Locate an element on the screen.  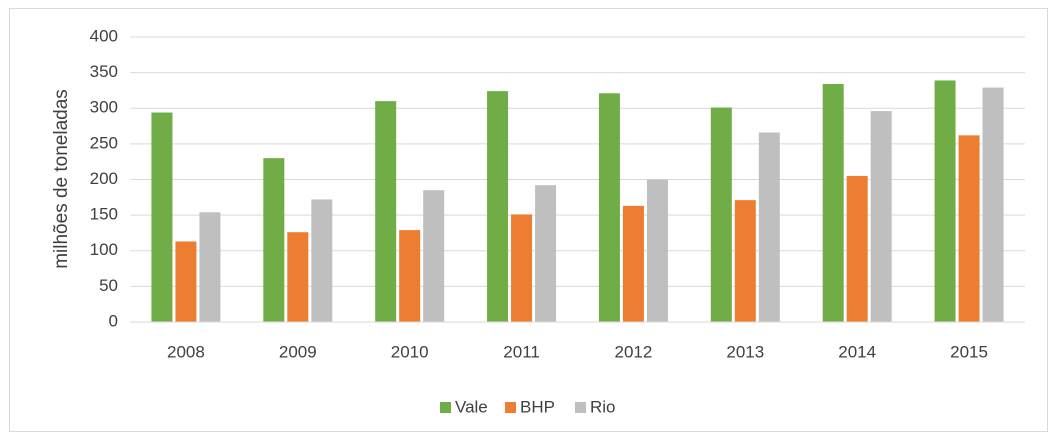
x-tick-label: 2014 is located at coordinates (857, 351).